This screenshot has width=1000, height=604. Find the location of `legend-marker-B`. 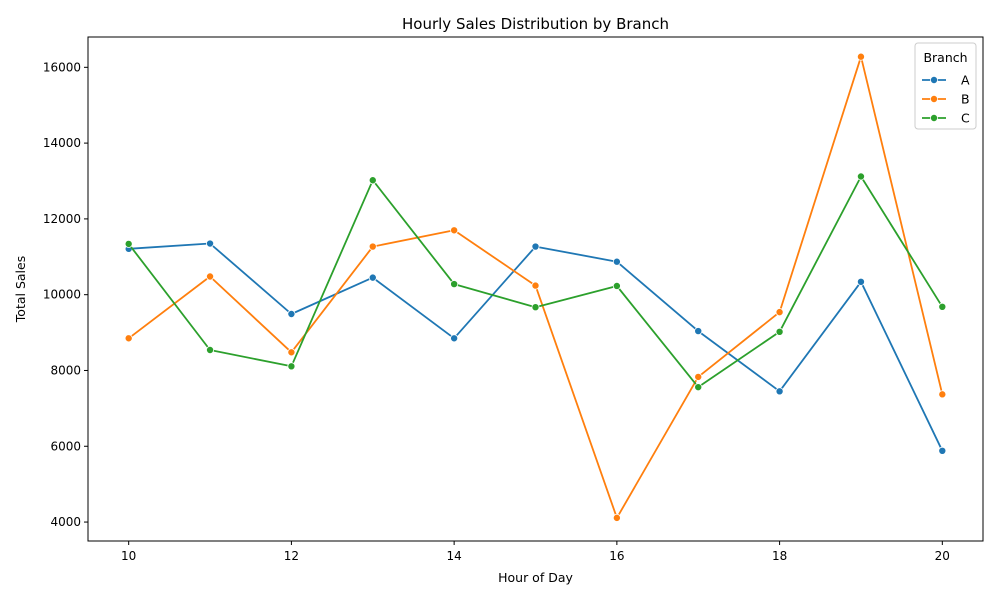

legend-marker-B is located at coordinates (934, 99).